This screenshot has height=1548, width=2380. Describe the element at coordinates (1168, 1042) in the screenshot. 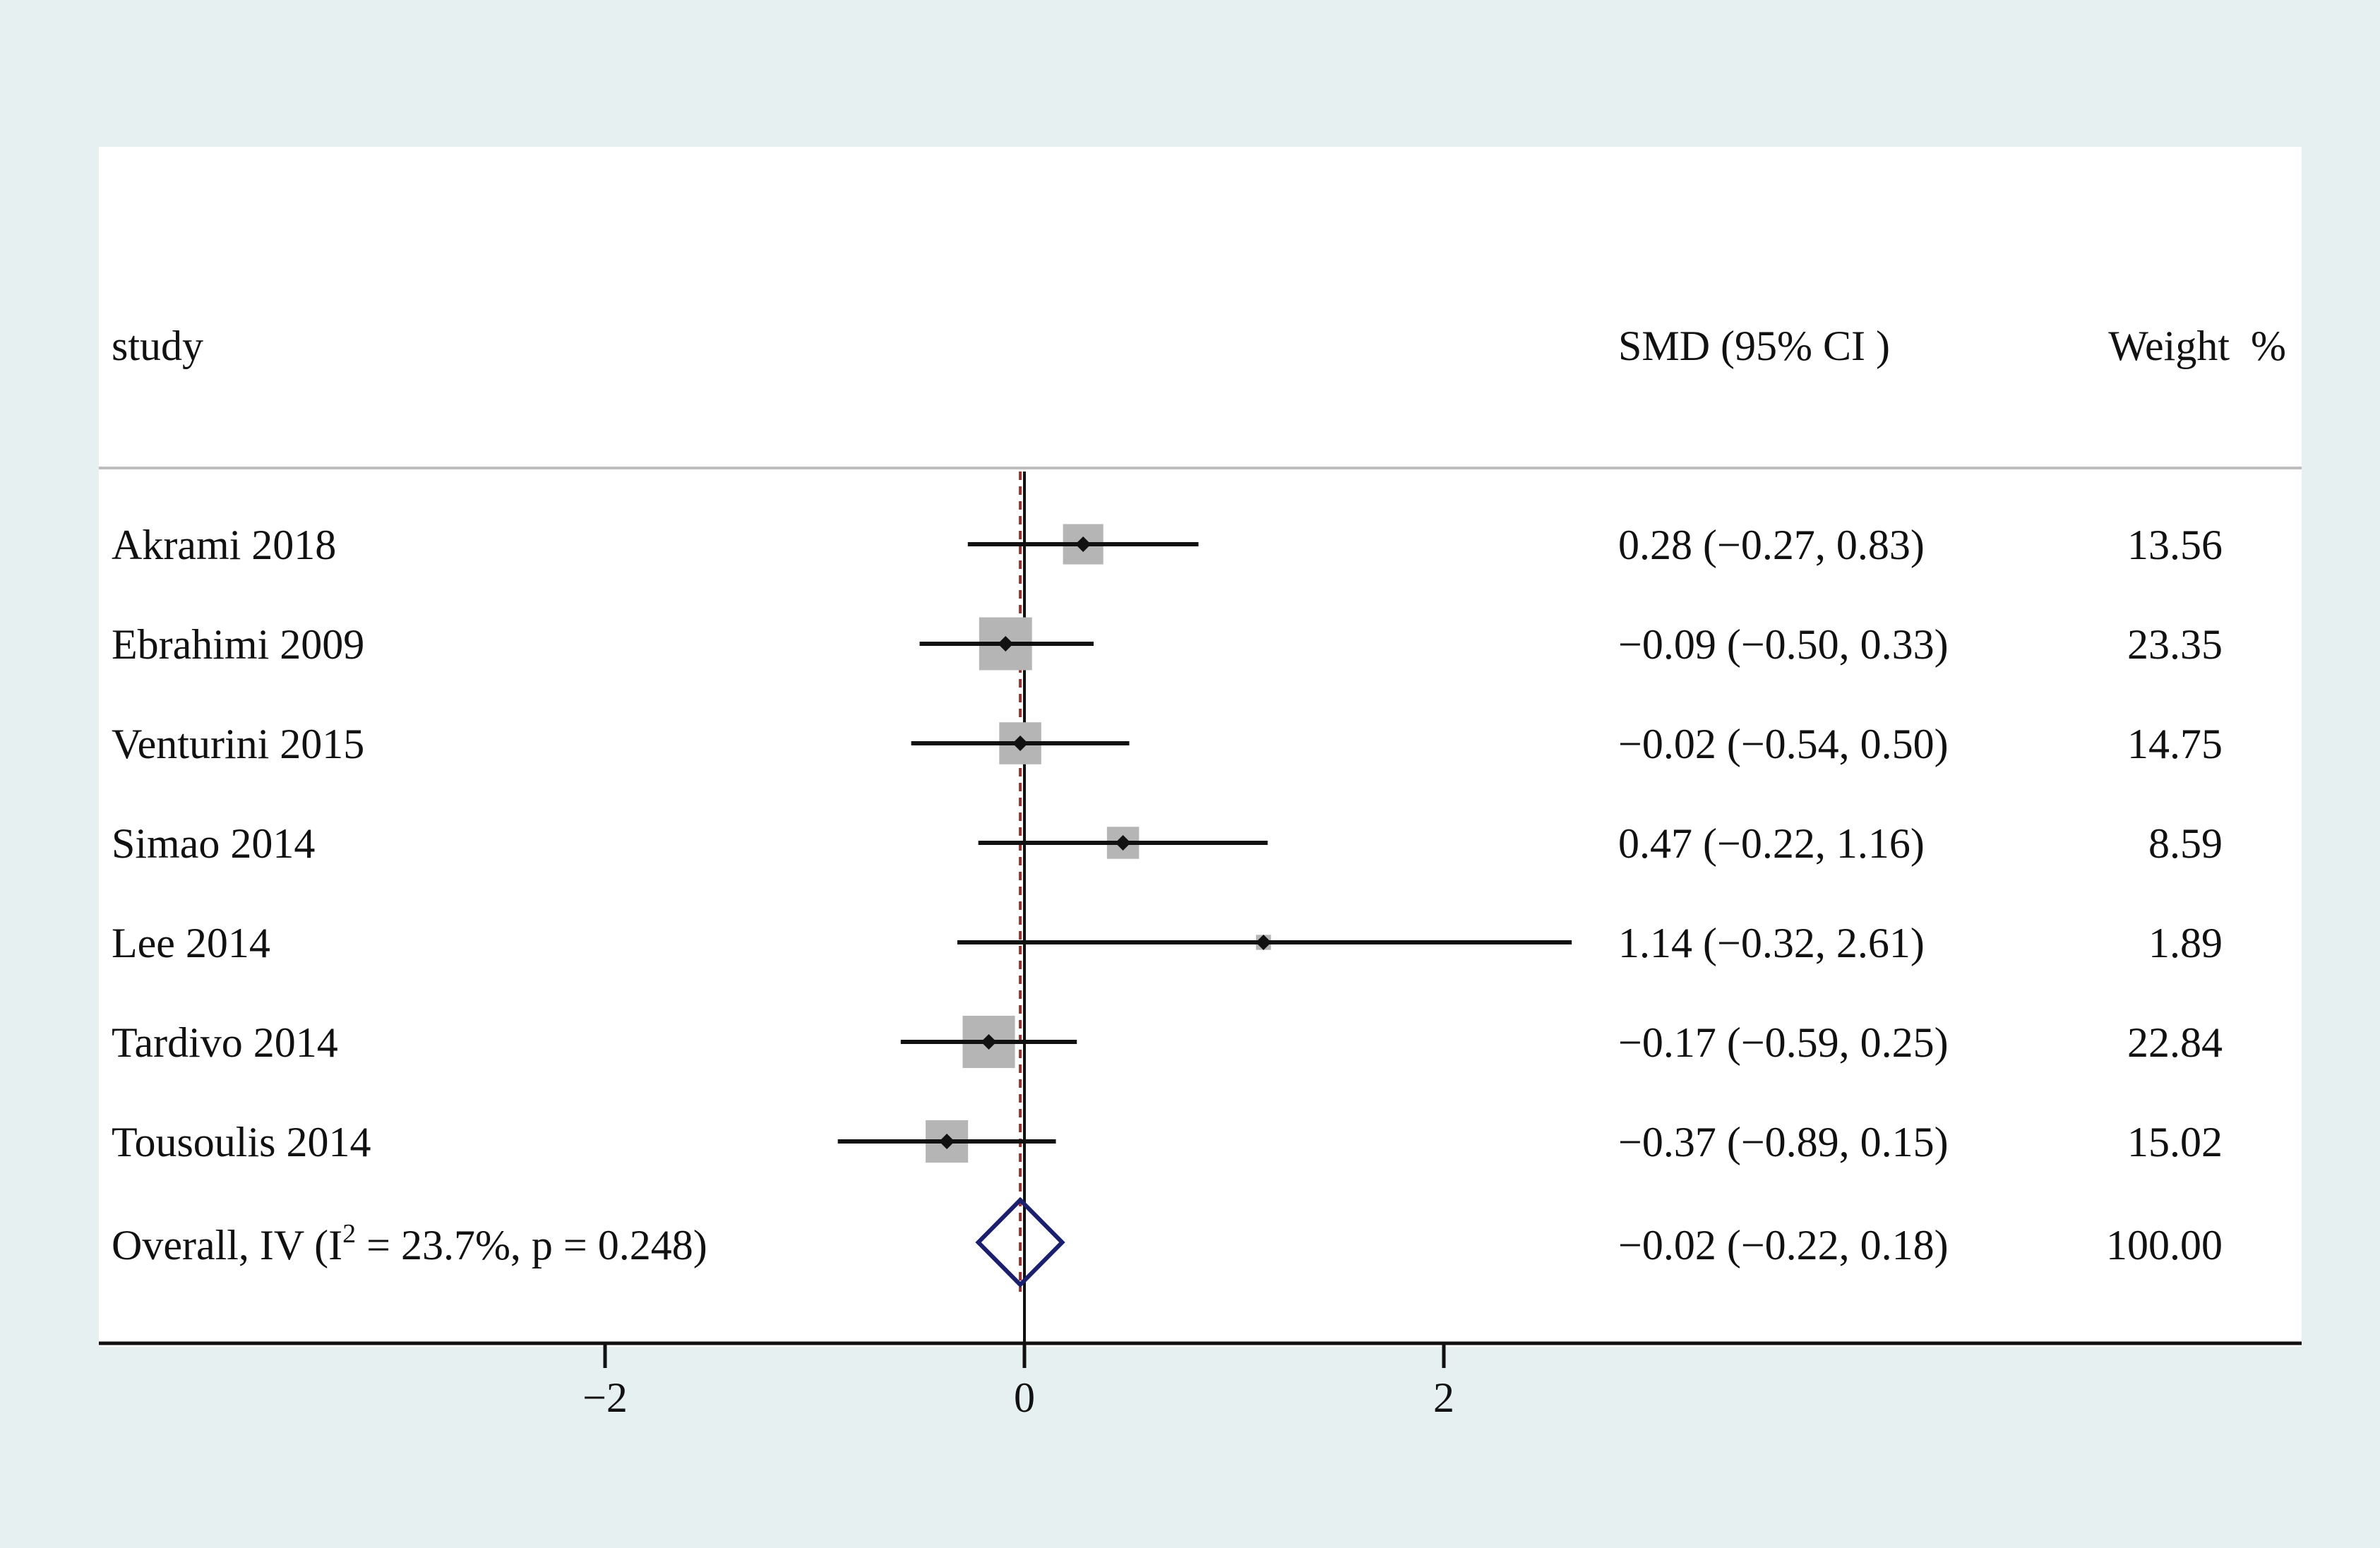

I see `study-row: Tardivo 2014 −0.17 (−0.59, 0.25) 22.84` at that location.